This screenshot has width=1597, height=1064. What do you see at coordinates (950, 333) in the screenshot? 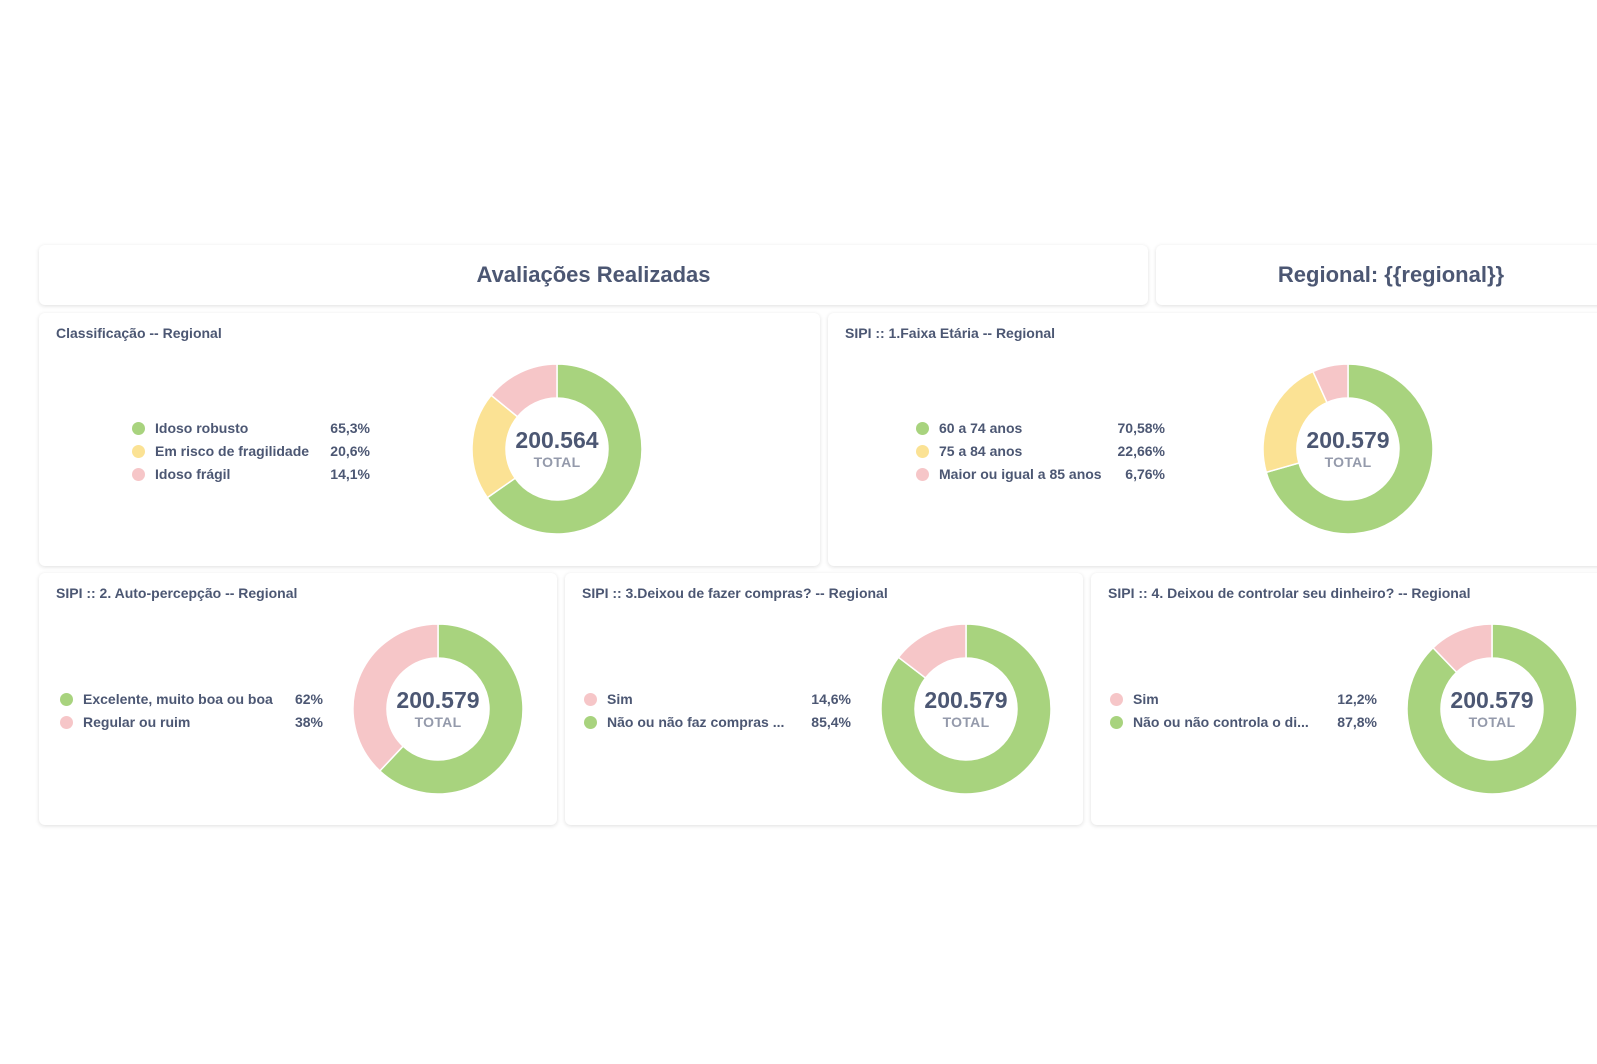
I see `card-title: SIPI :: 1.Faixa Etária -- Regional` at bounding box center [950, 333].